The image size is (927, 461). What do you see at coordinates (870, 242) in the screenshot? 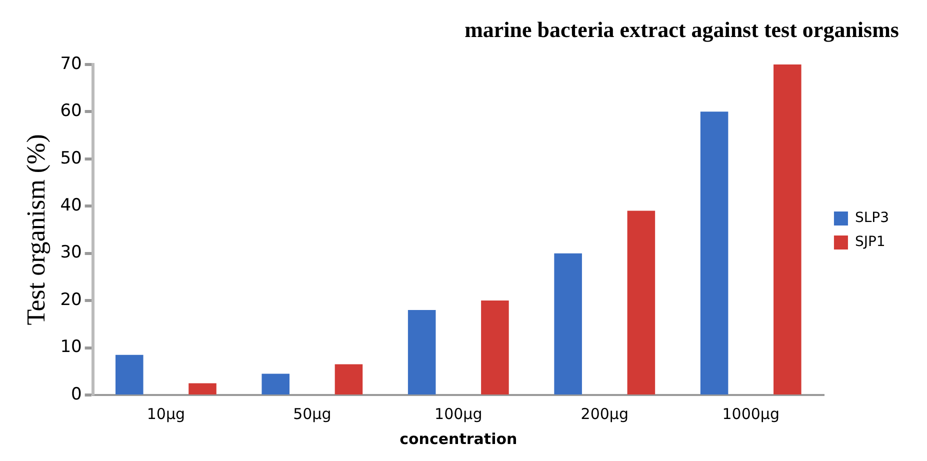
I see `legend-label: SJP1` at bounding box center [870, 242].